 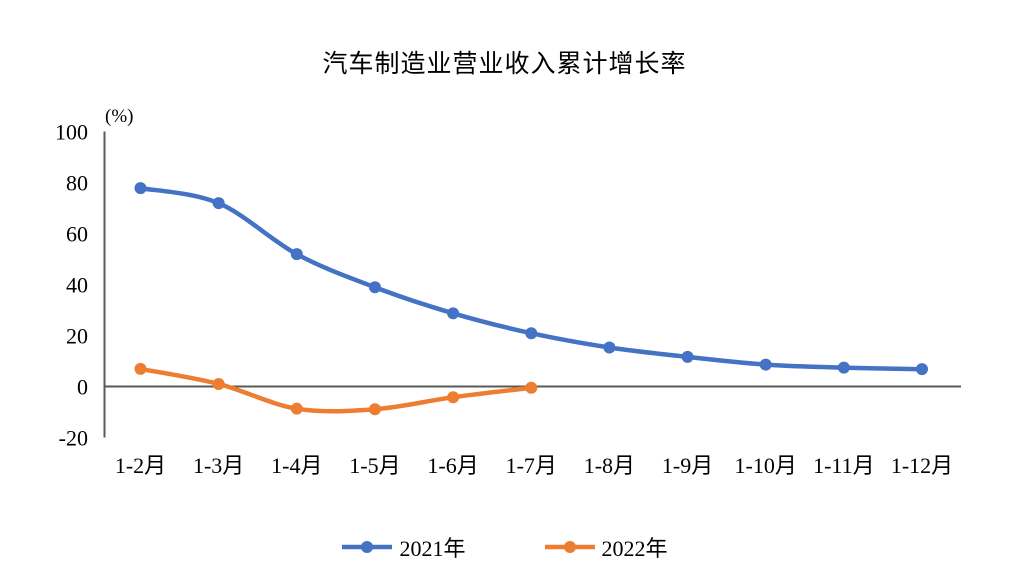 What do you see at coordinates (452, 465) in the screenshot?
I see `x-axis-label: 1-6月` at bounding box center [452, 465].